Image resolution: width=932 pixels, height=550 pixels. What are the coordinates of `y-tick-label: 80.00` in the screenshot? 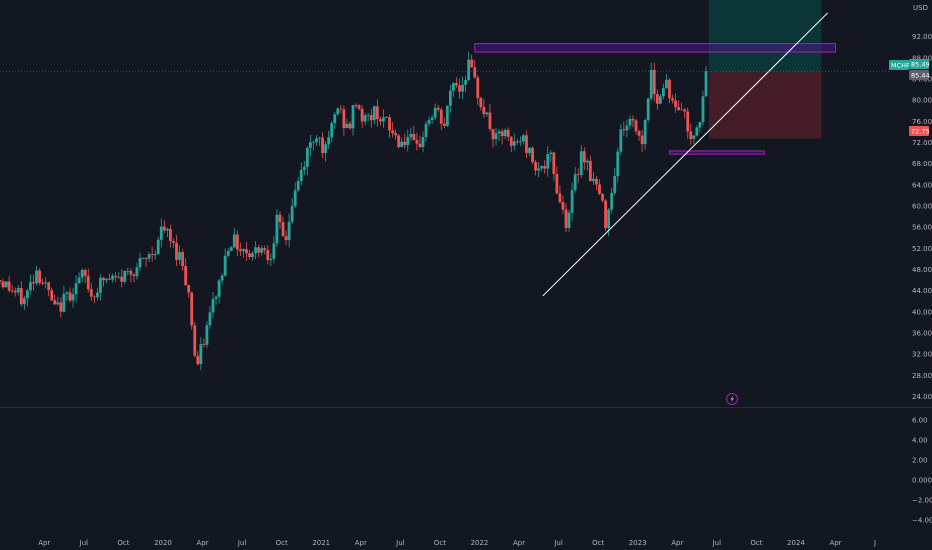 It's located at (922, 101).